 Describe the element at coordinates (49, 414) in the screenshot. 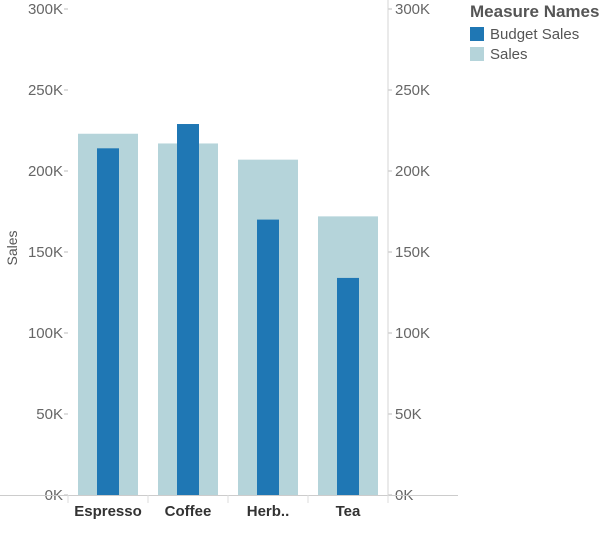

I see `y-tick-label-left: 50K` at that location.